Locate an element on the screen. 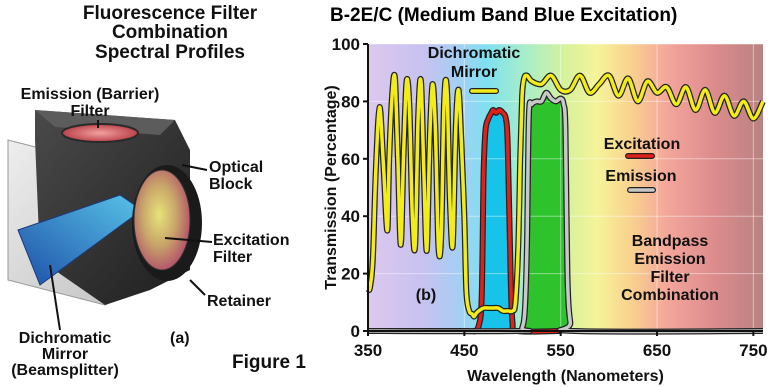  y-tick-label: 20 is located at coordinates (350, 274).